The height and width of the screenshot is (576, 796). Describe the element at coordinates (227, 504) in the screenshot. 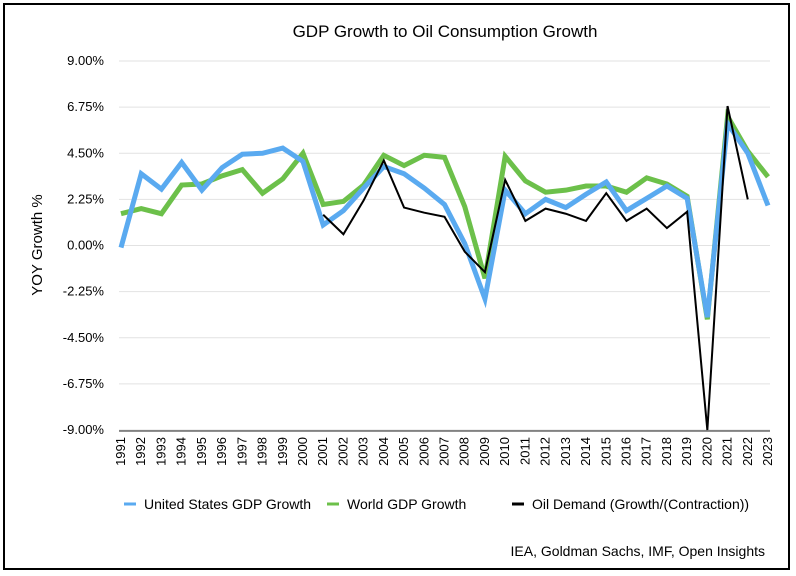

I see `legend-label: United States GDP Growth` at that location.